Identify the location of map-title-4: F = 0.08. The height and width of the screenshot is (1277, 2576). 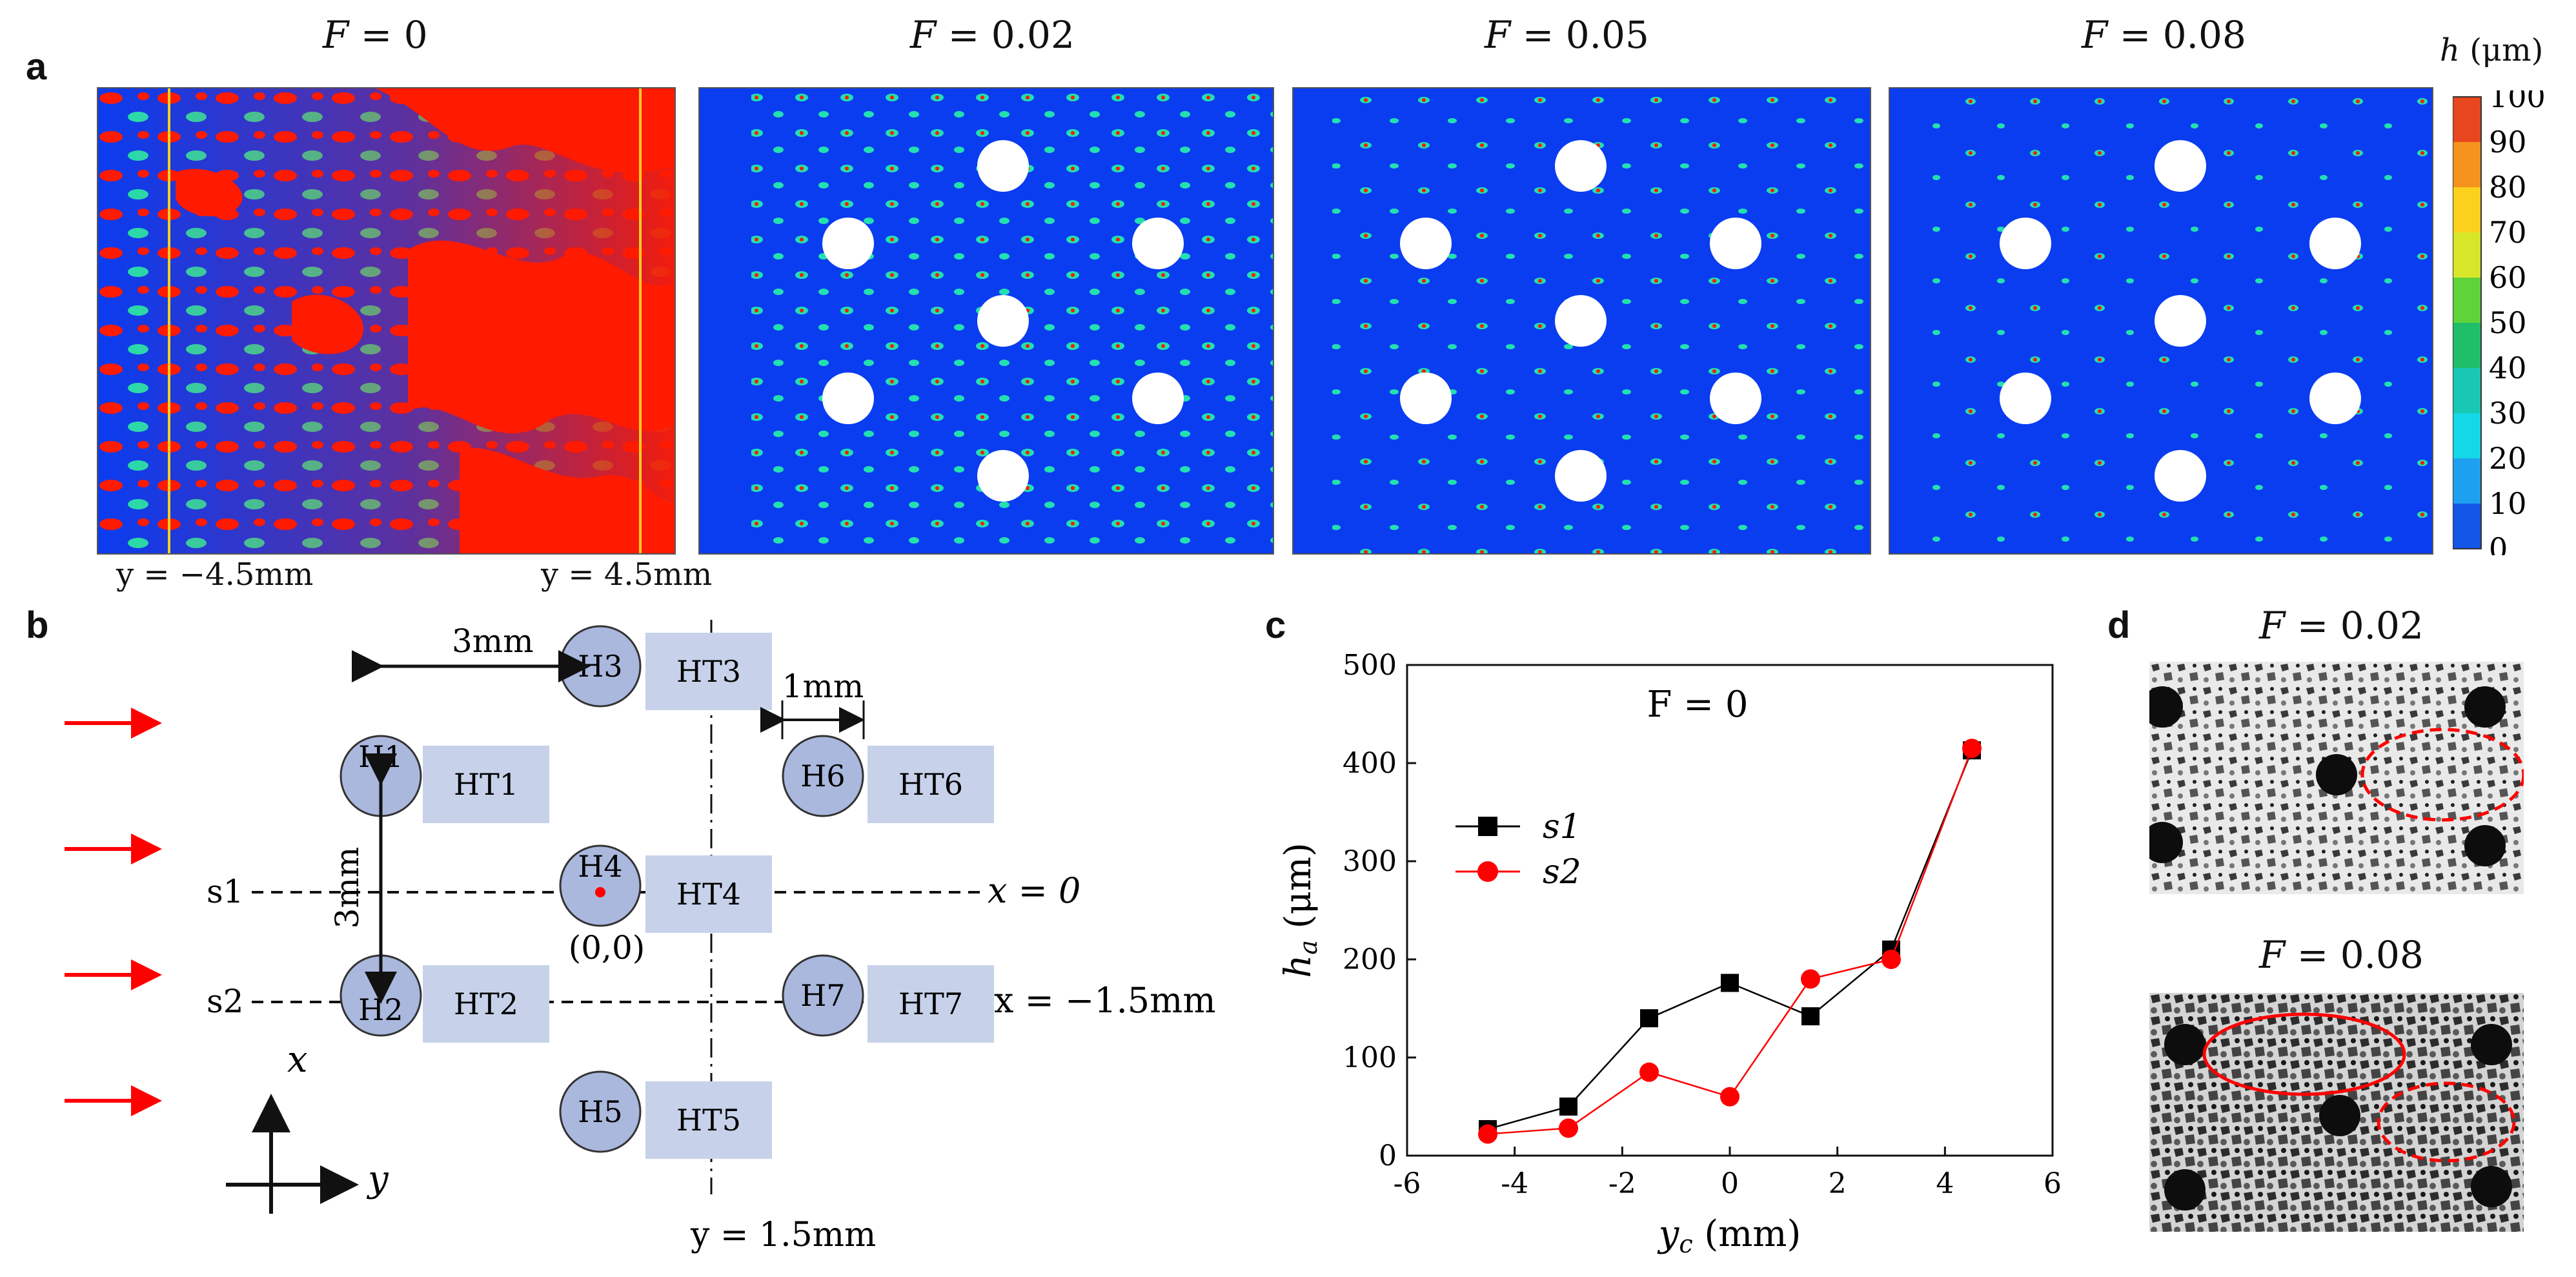
(2164, 35).